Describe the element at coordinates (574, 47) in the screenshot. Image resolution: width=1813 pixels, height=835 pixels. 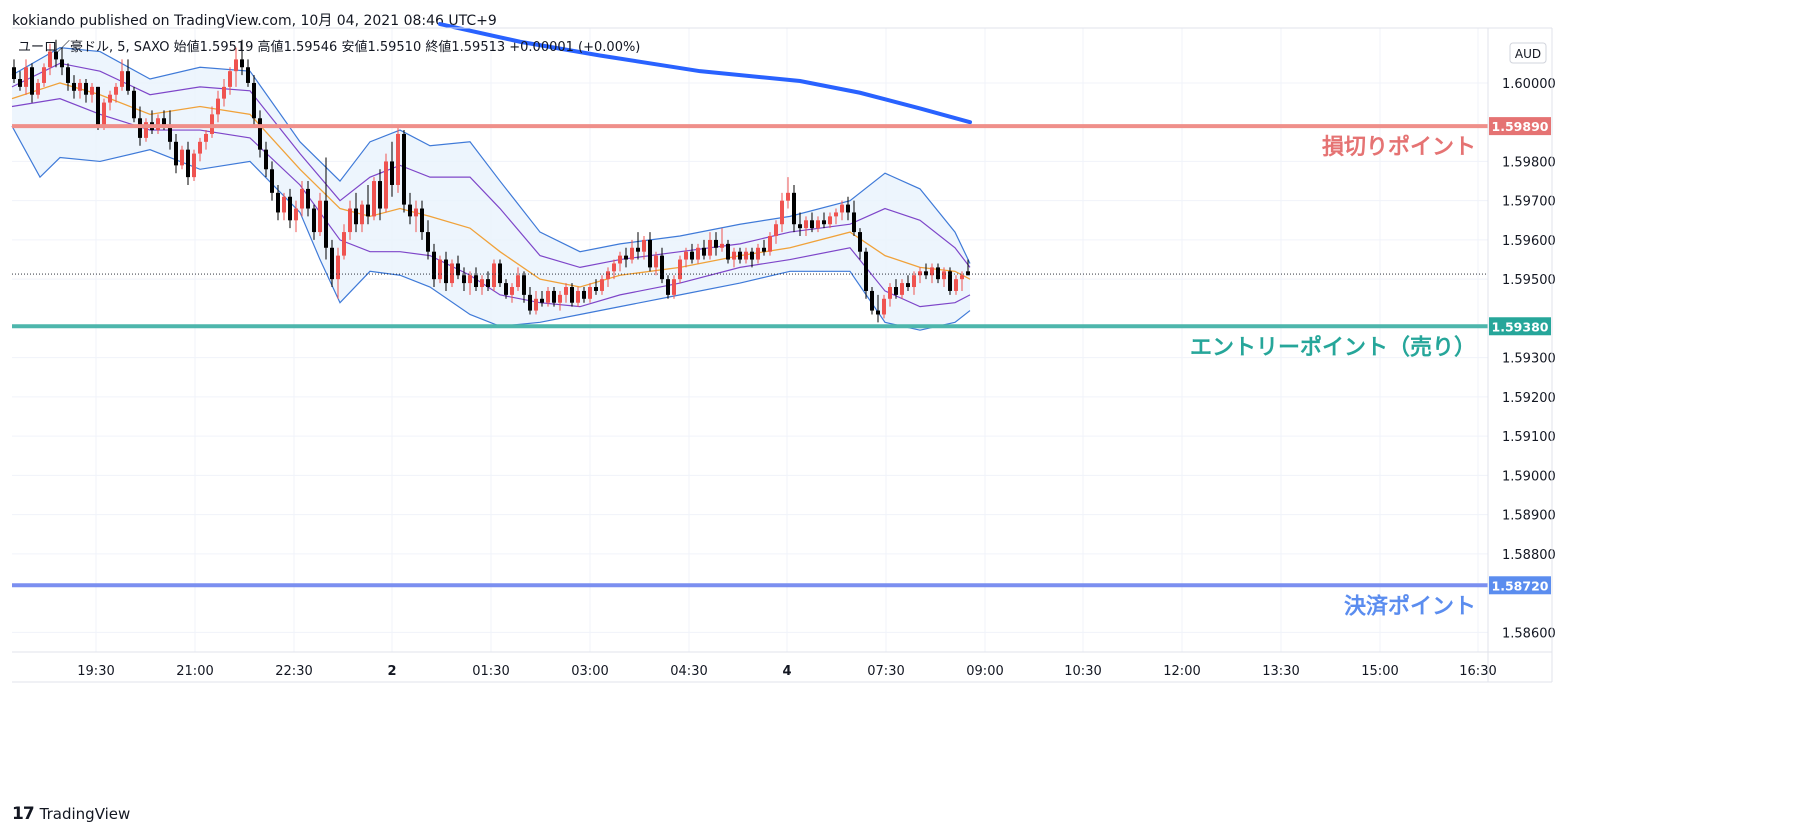
I see `change-value: +0.00001 (+0.00%)` at that location.